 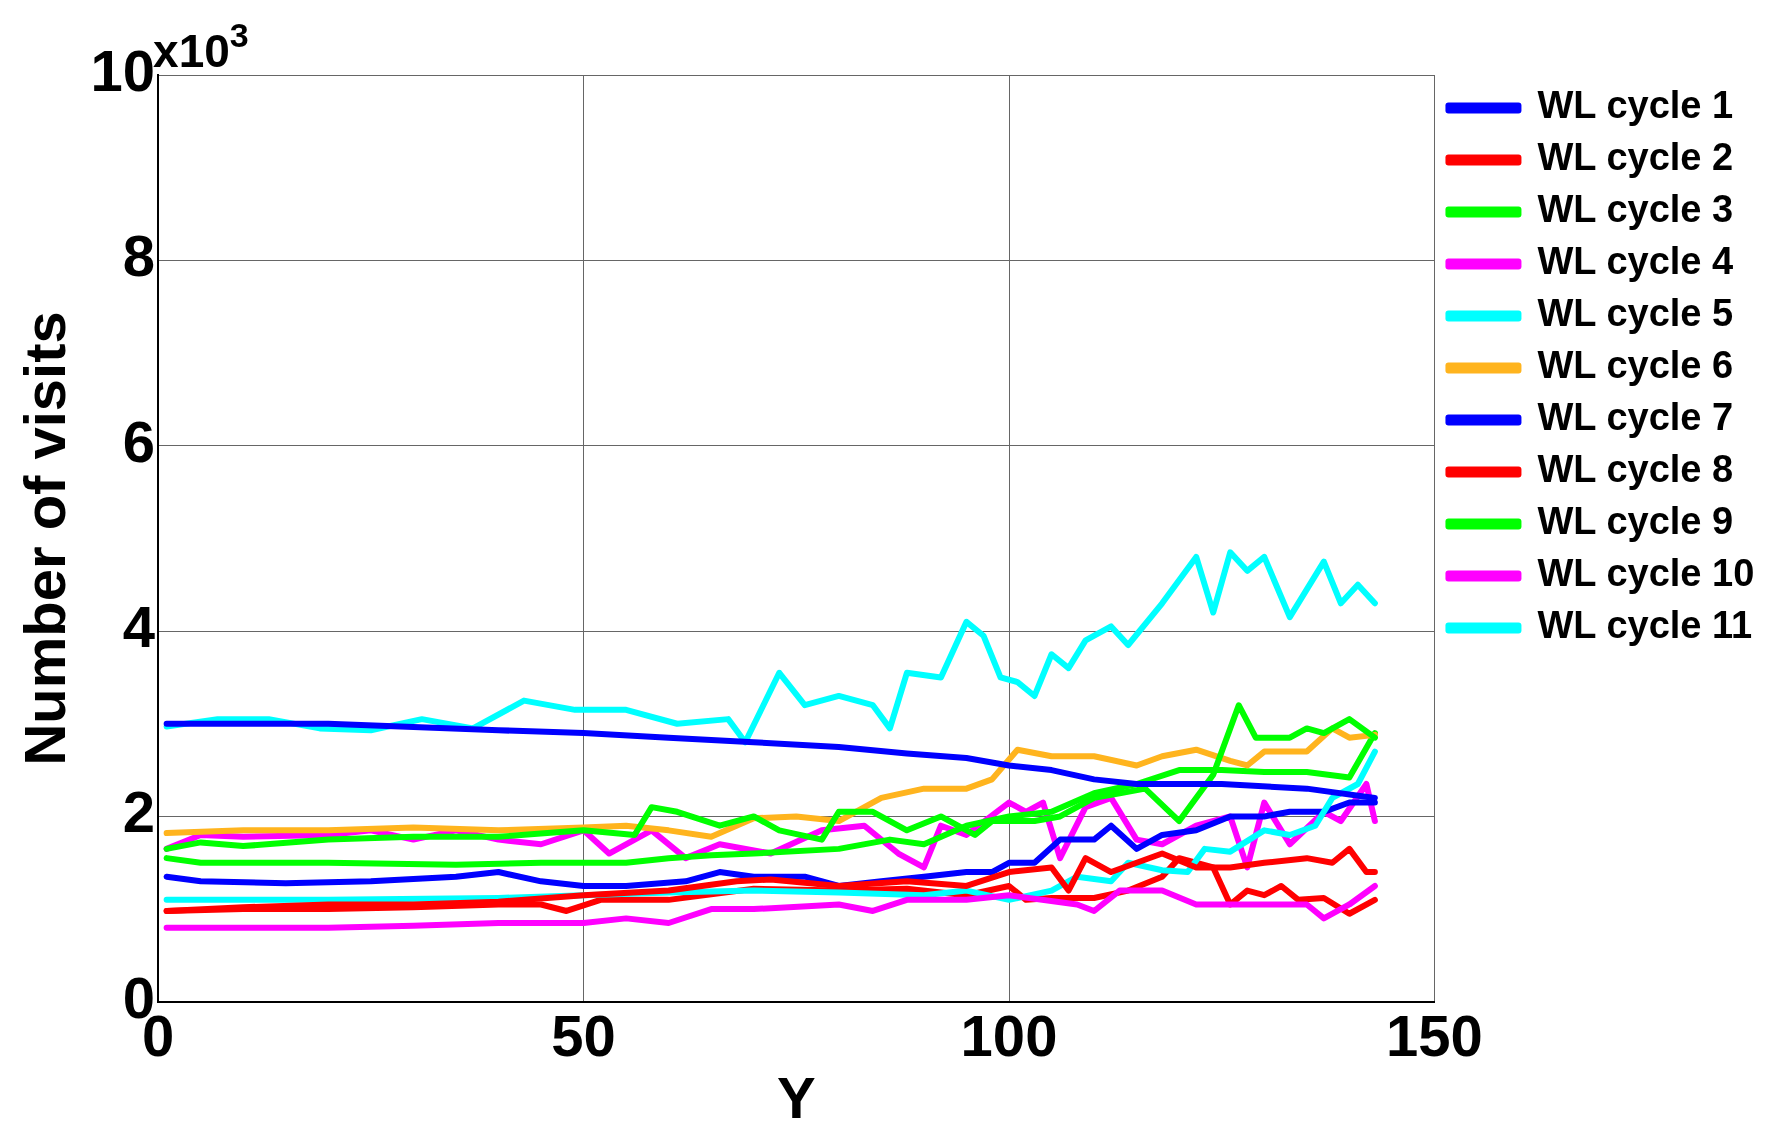 I want to click on y-tick-label: 2, so click(x=139, y=812).